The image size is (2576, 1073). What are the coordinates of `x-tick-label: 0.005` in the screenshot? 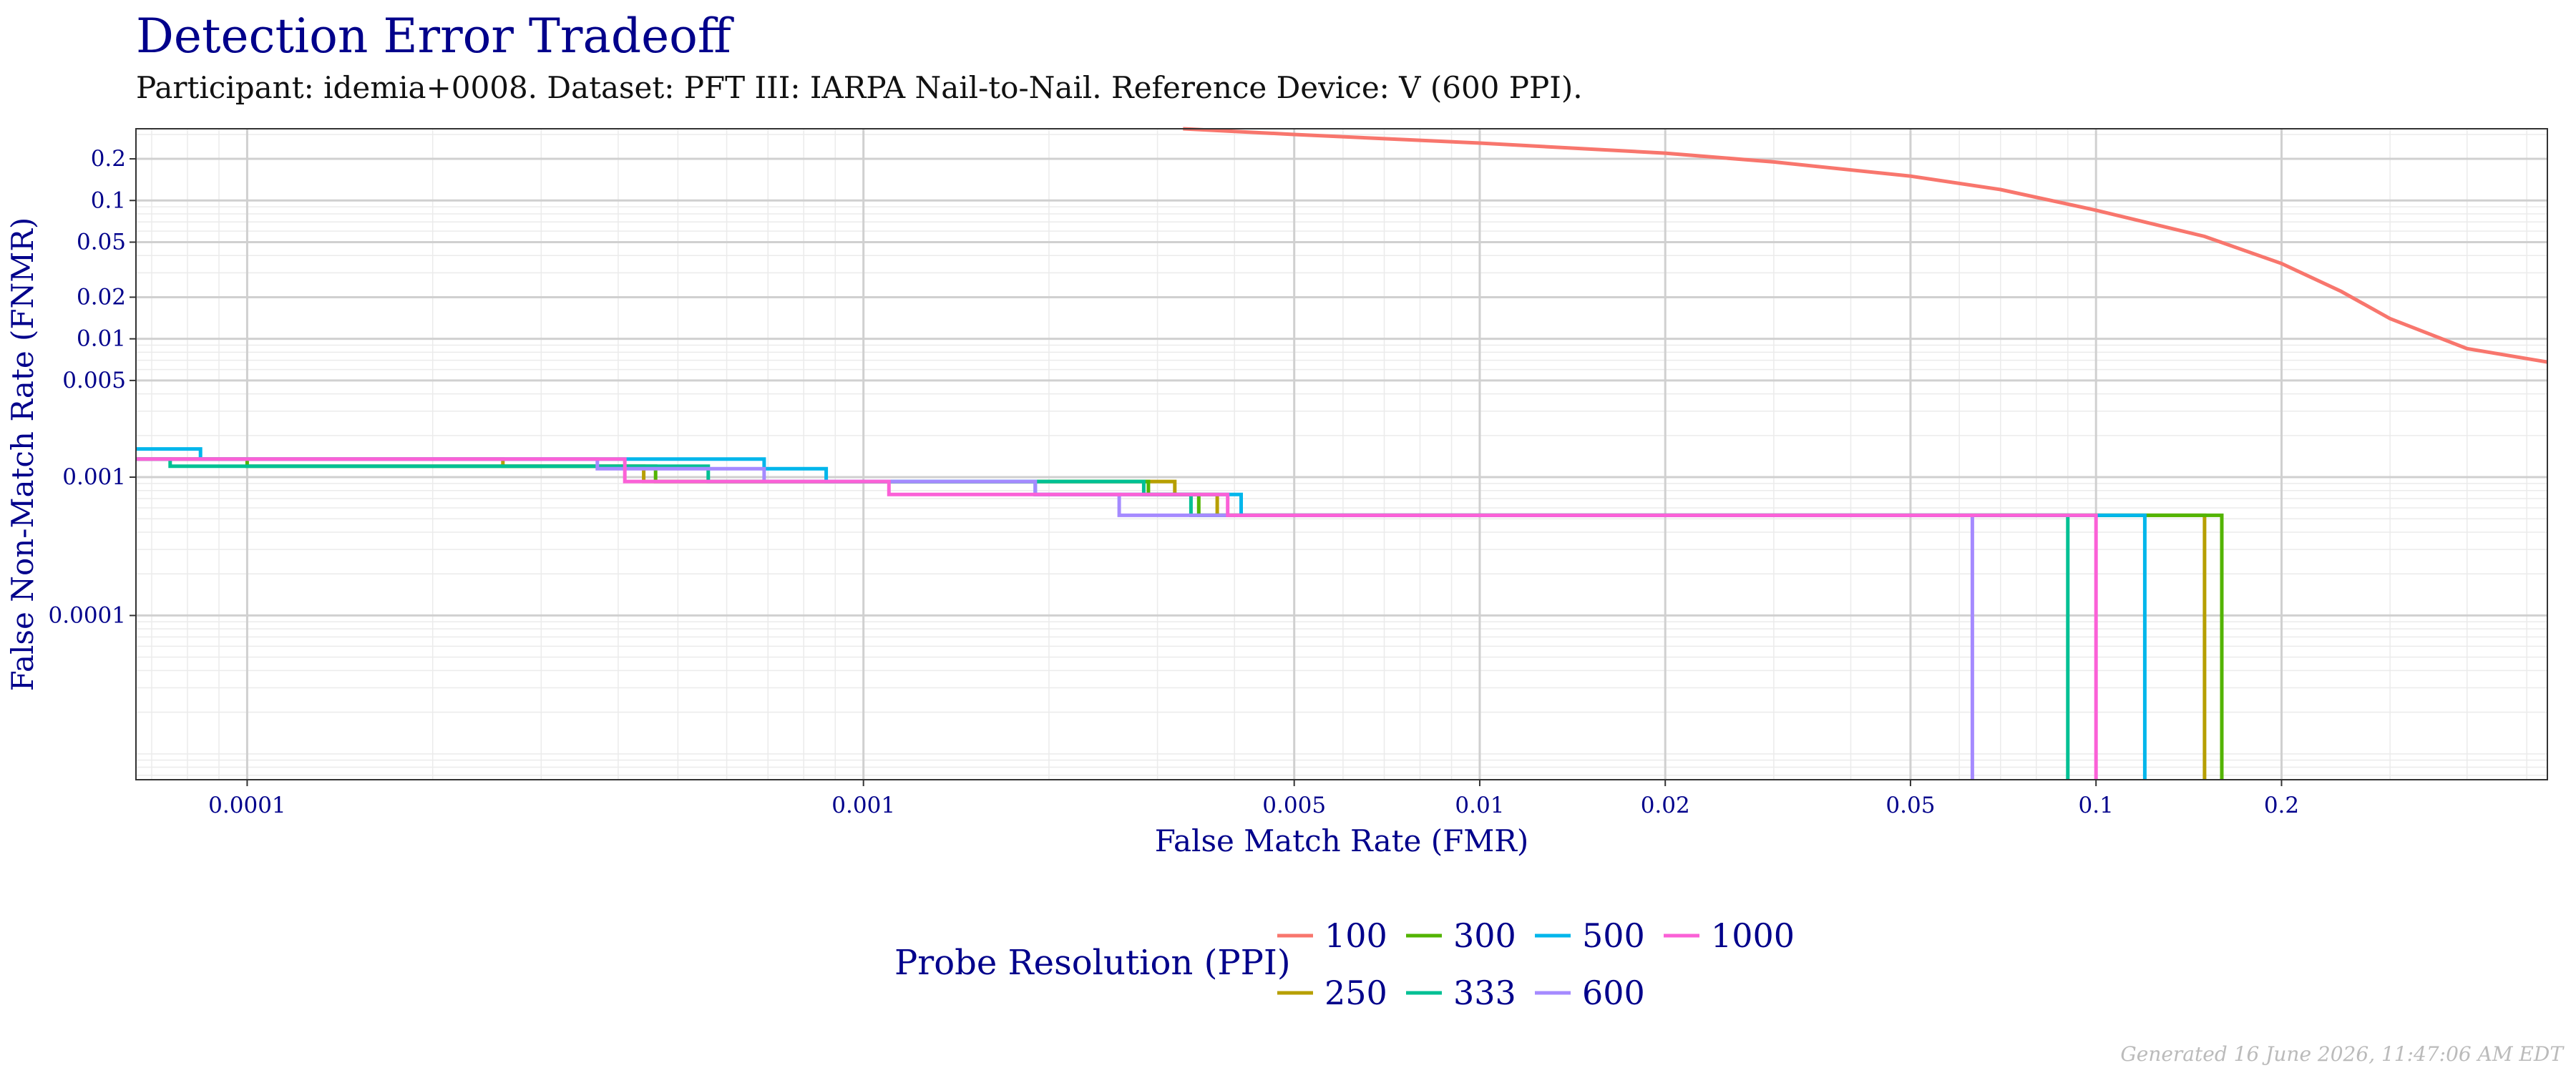 It's located at (1294, 805).